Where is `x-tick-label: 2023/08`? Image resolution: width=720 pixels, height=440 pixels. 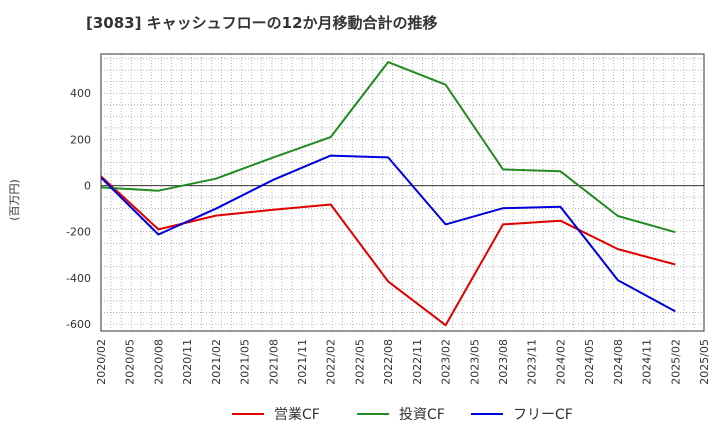
x-tick-label: 2023/08 is located at coordinates (503, 362).